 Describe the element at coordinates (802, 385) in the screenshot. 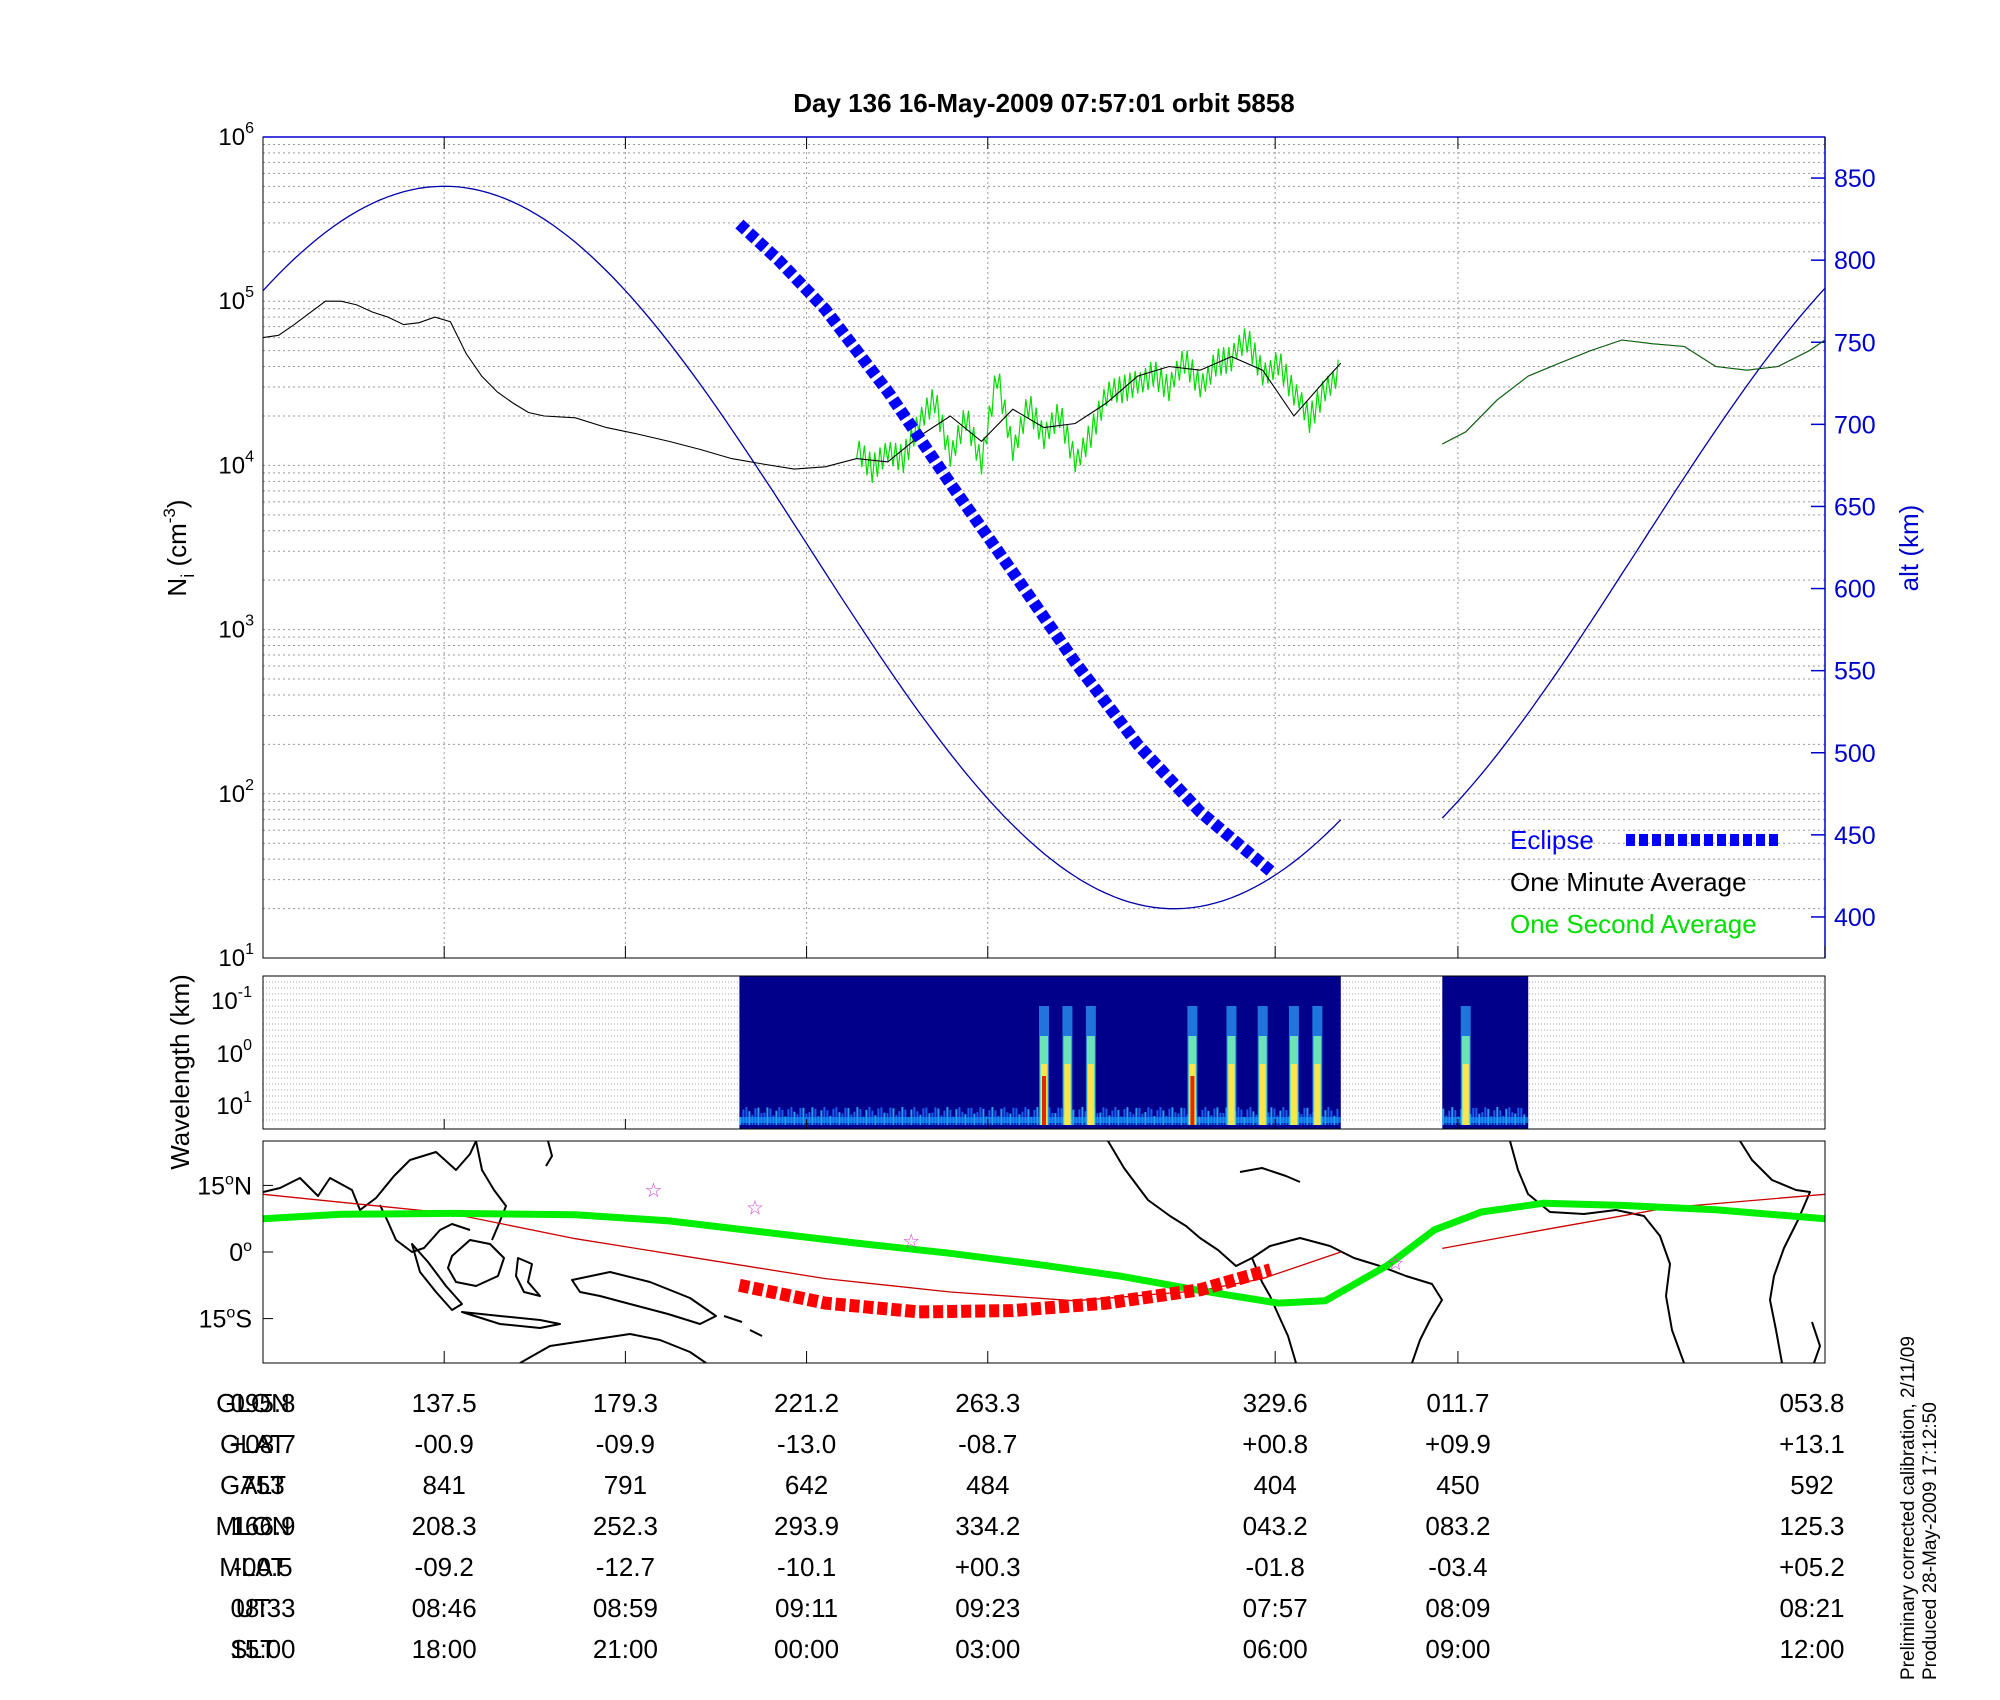

I see `one-minute-average-line` at that location.